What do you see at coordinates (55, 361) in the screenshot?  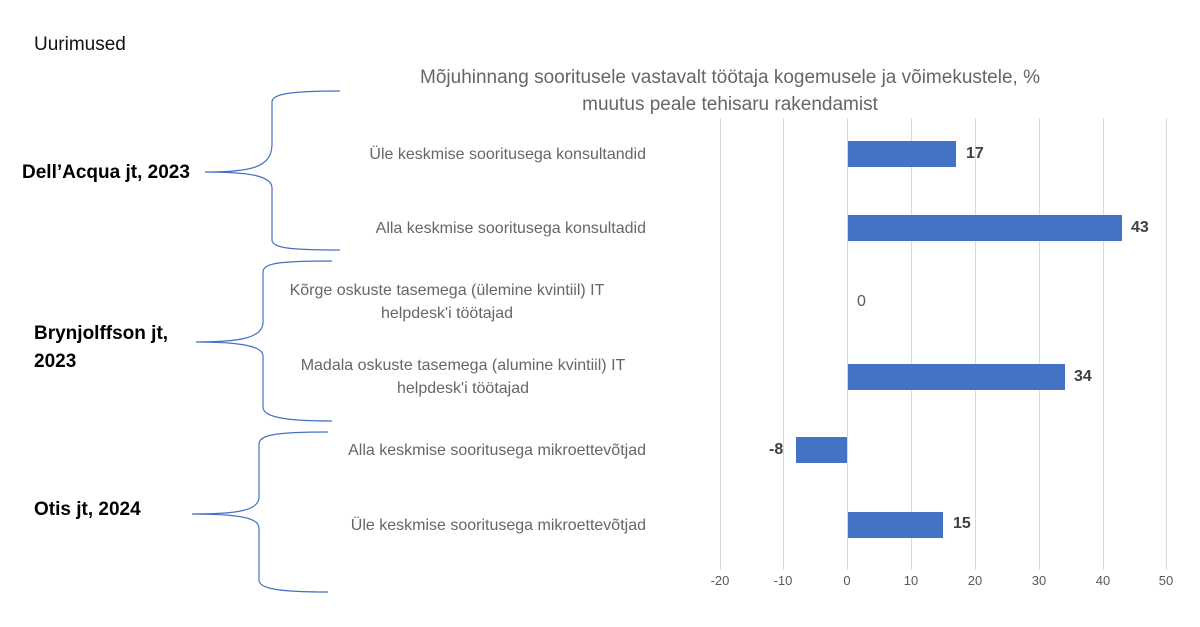 I see `study-label-line: 2023` at bounding box center [55, 361].